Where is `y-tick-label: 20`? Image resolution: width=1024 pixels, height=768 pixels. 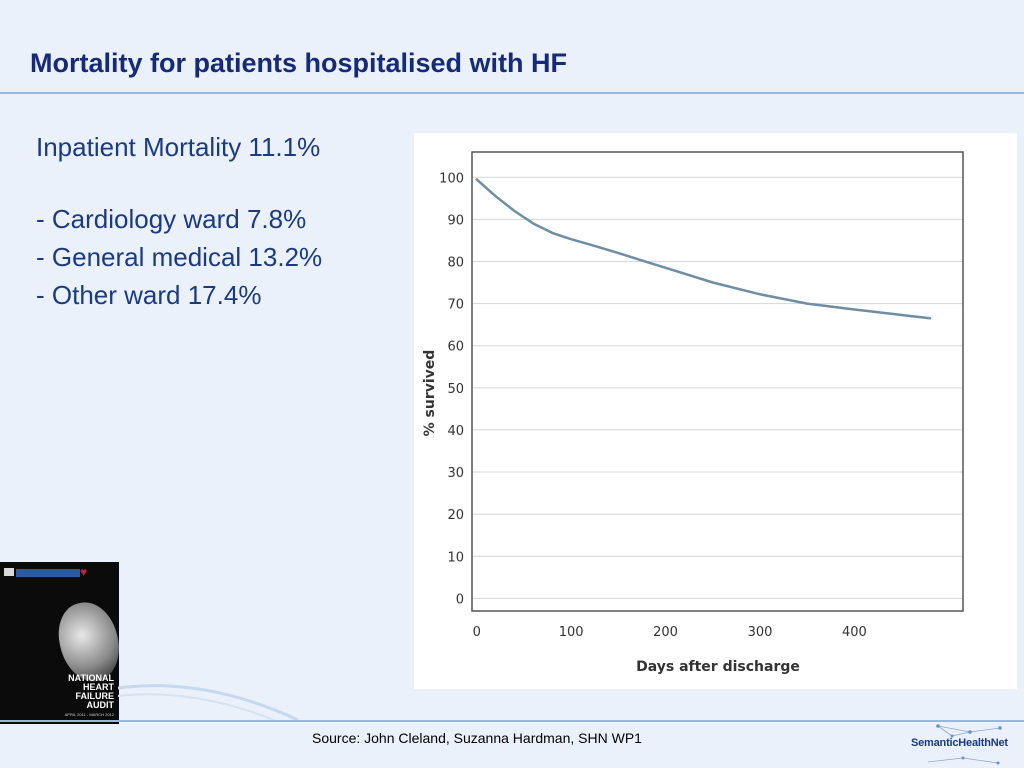
y-tick-label: 20 is located at coordinates (455, 515).